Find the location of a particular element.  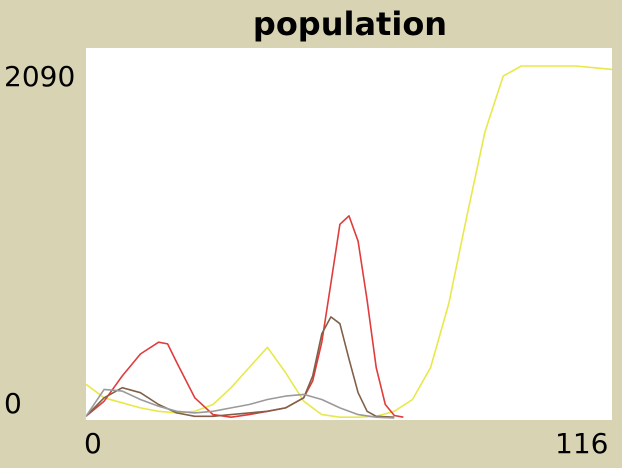

x-tick-max: 116 is located at coordinates (582, 443).